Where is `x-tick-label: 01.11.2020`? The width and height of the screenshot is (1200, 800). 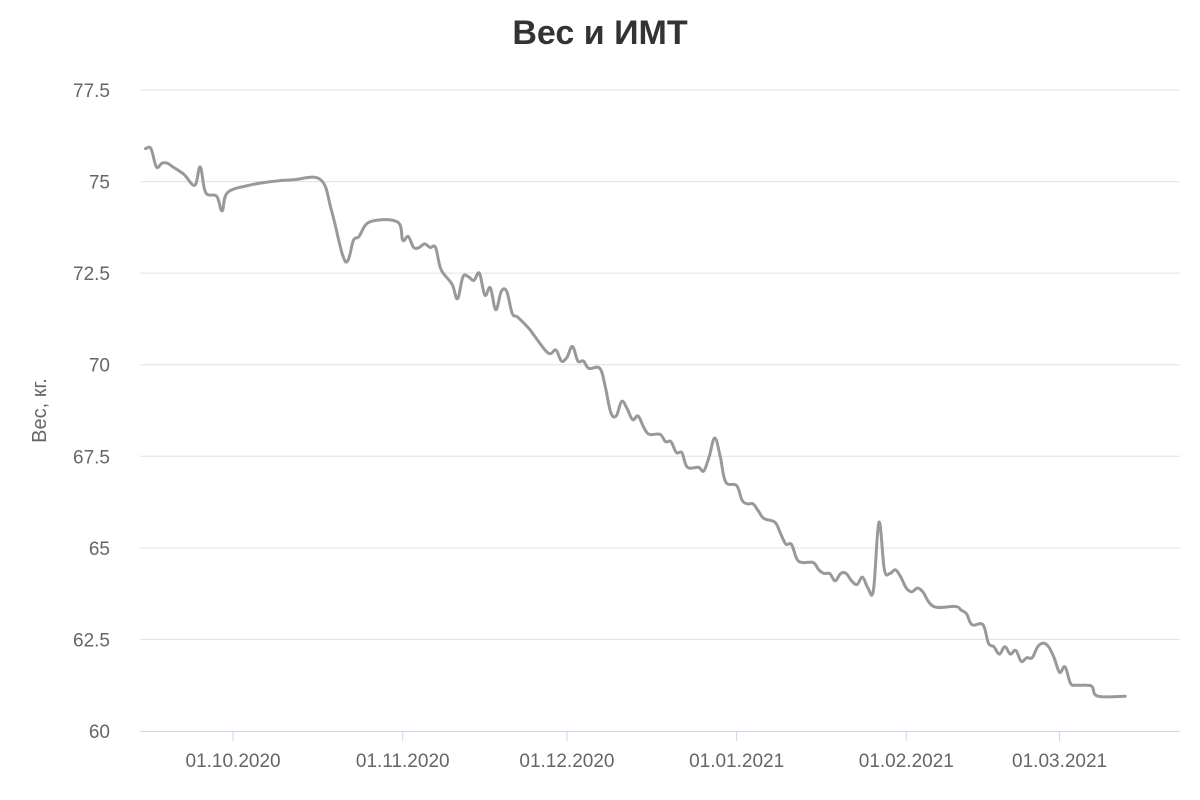
x-tick-label: 01.11.2020 is located at coordinates (403, 761).